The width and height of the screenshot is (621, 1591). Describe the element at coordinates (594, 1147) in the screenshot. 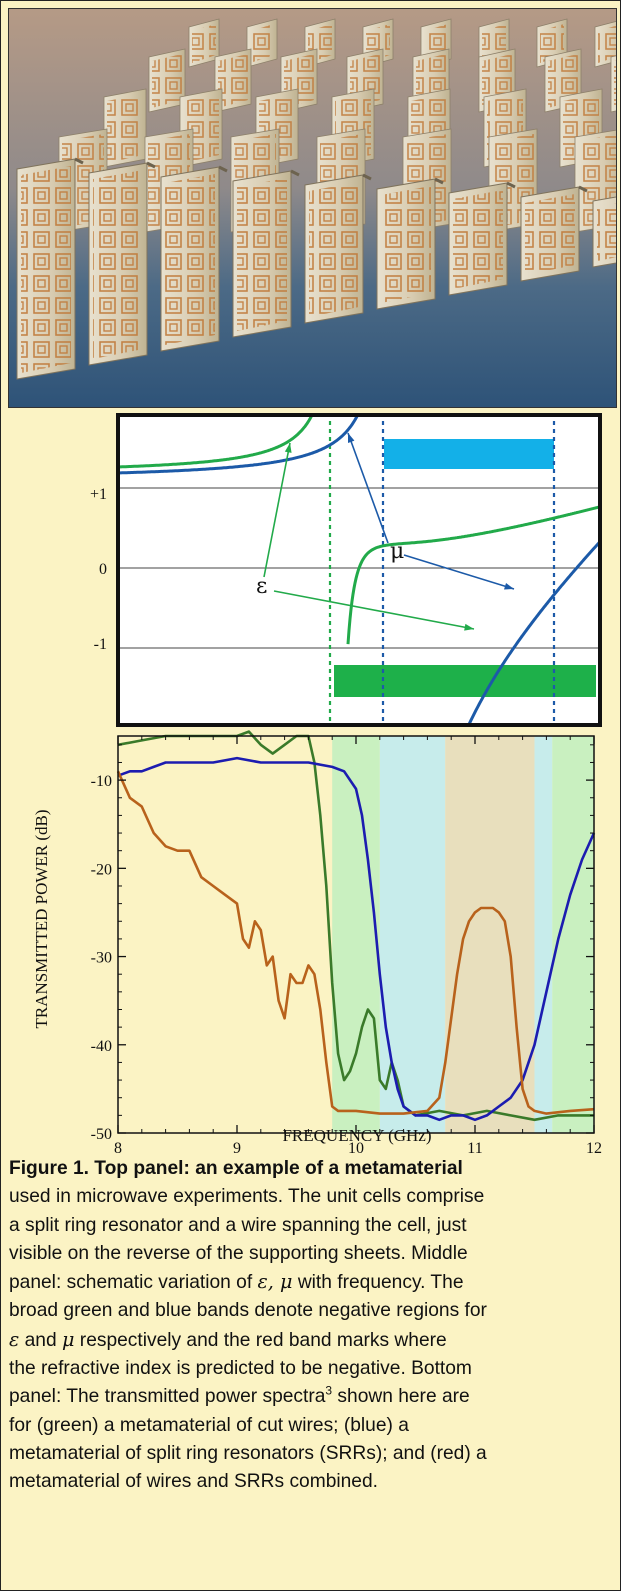

I see `x-tick-label: 12` at that location.